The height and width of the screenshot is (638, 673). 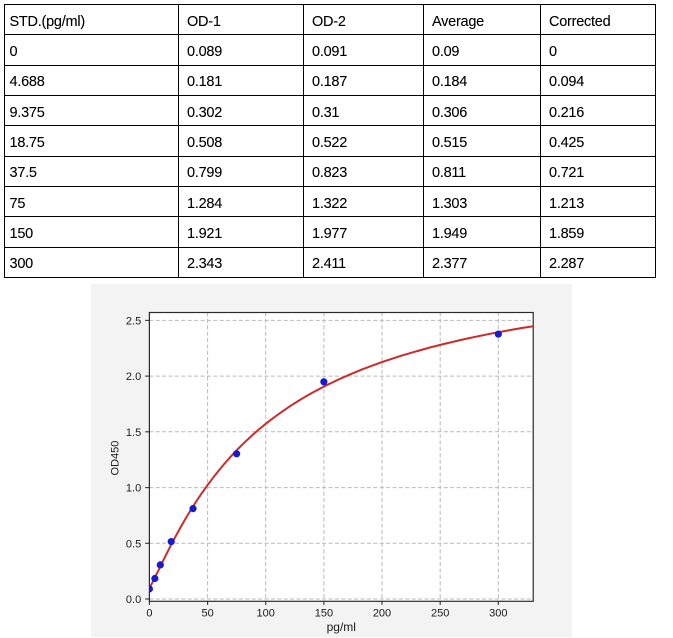 What do you see at coordinates (207, 614) in the screenshot?
I see `svg-text: 50` at bounding box center [207, 614].